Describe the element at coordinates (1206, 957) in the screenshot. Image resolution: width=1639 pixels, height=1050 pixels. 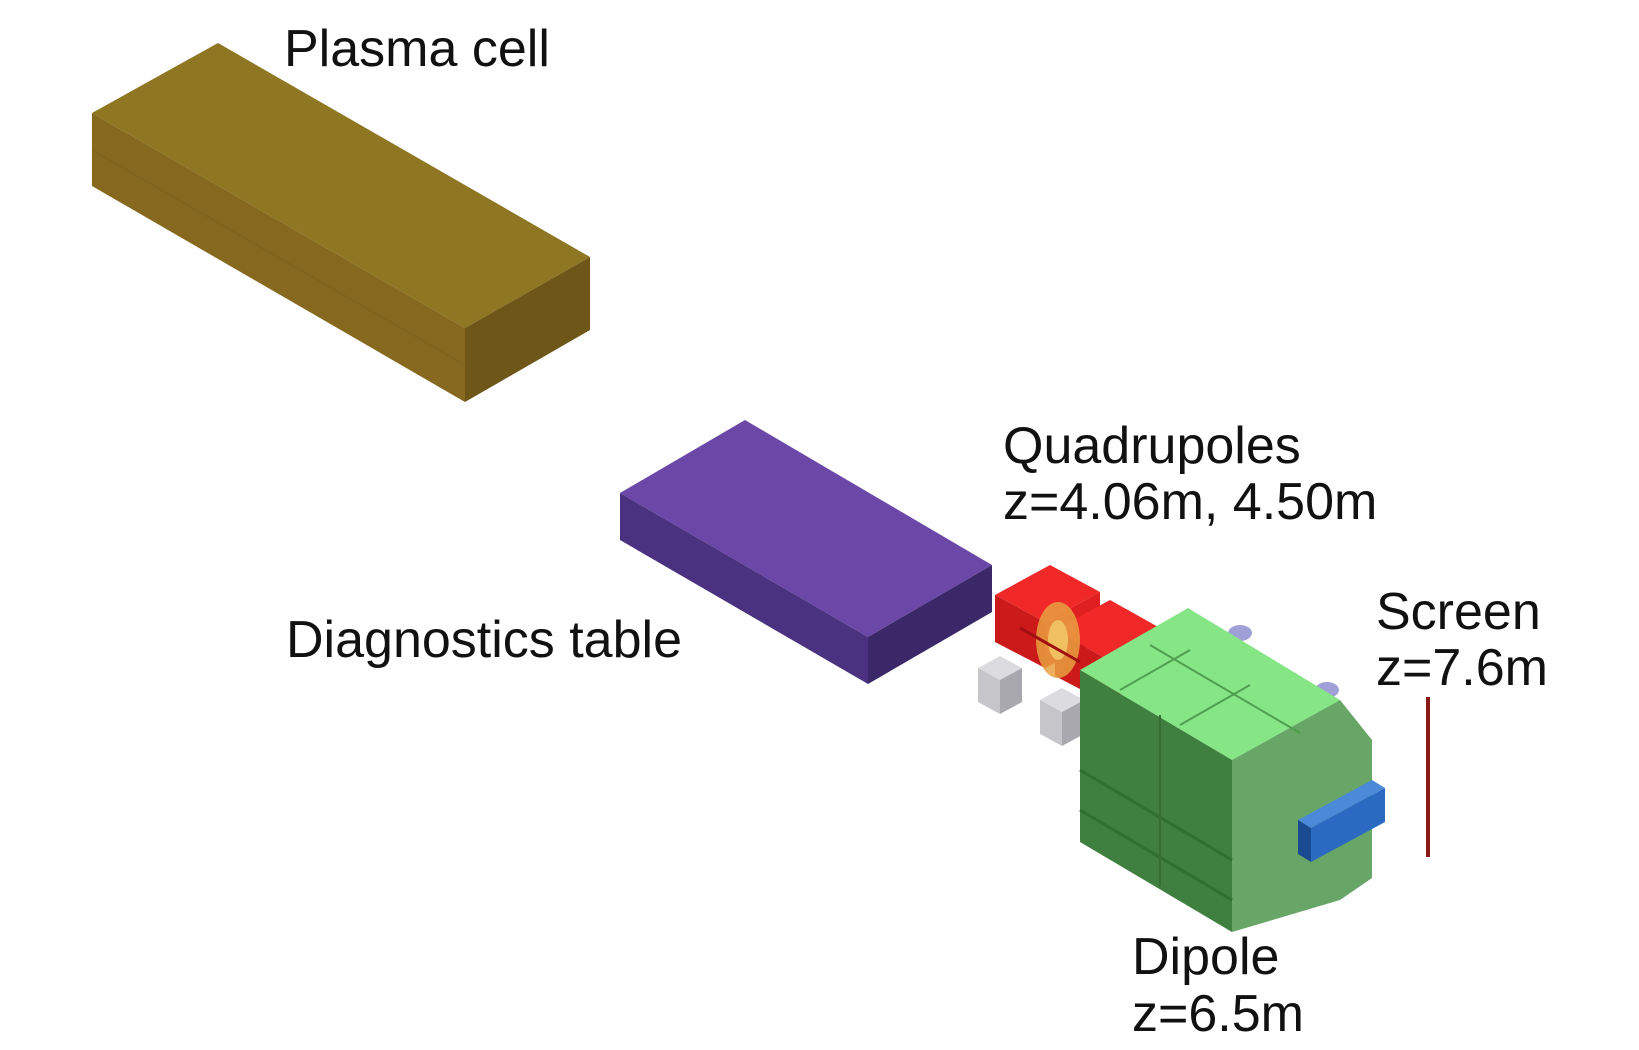
I see `dipole-label: Dipole` at that location.